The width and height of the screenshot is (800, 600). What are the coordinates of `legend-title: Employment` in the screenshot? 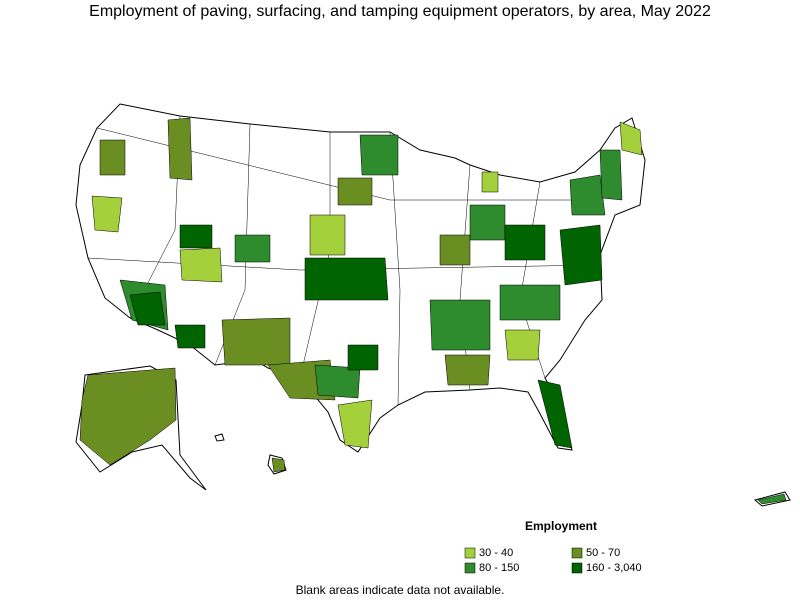 It's located at (561, 526).